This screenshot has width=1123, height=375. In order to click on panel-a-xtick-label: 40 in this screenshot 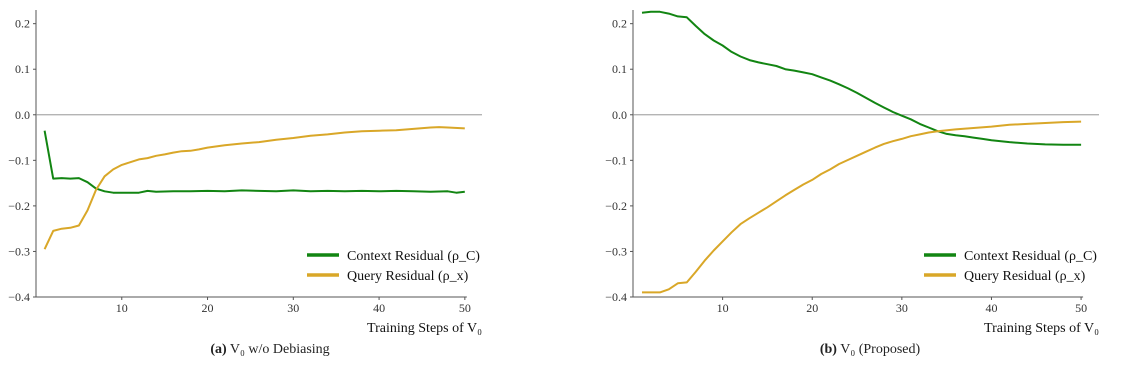, I will do `click(379, 308)`.